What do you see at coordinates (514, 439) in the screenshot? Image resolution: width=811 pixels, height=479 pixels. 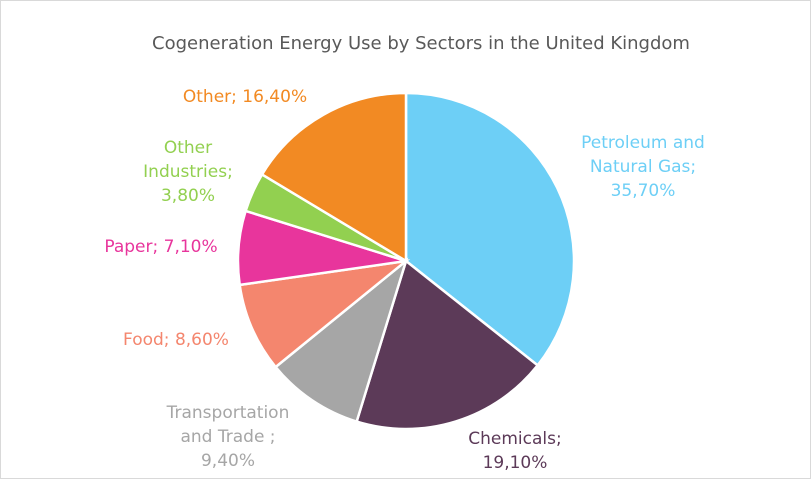 I see `data-label-line: Chemicals;` at bounding box center [514, 439].